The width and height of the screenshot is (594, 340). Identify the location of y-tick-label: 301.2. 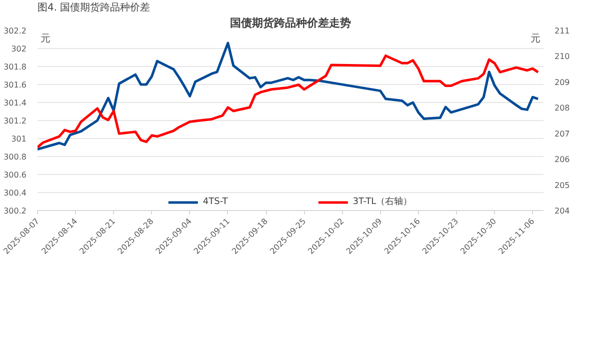
(15, 121).